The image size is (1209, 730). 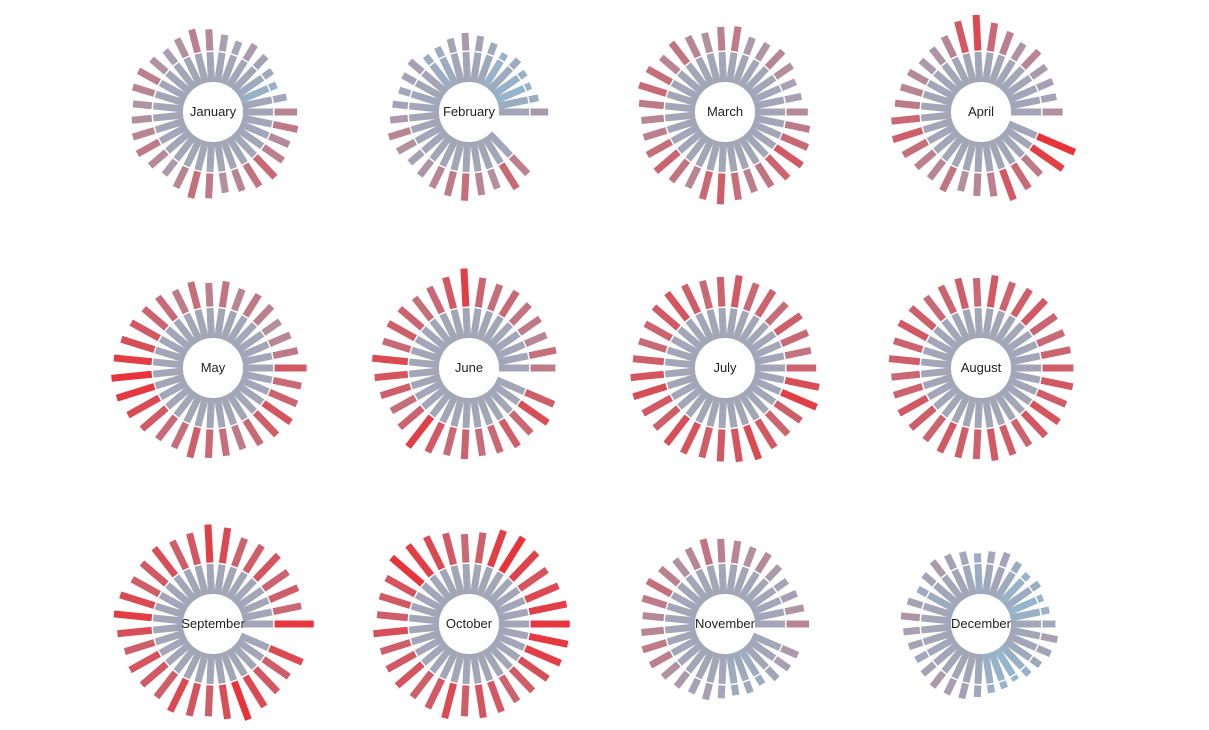 I want to click on month-label-december: December, so click(x=981, y=623).